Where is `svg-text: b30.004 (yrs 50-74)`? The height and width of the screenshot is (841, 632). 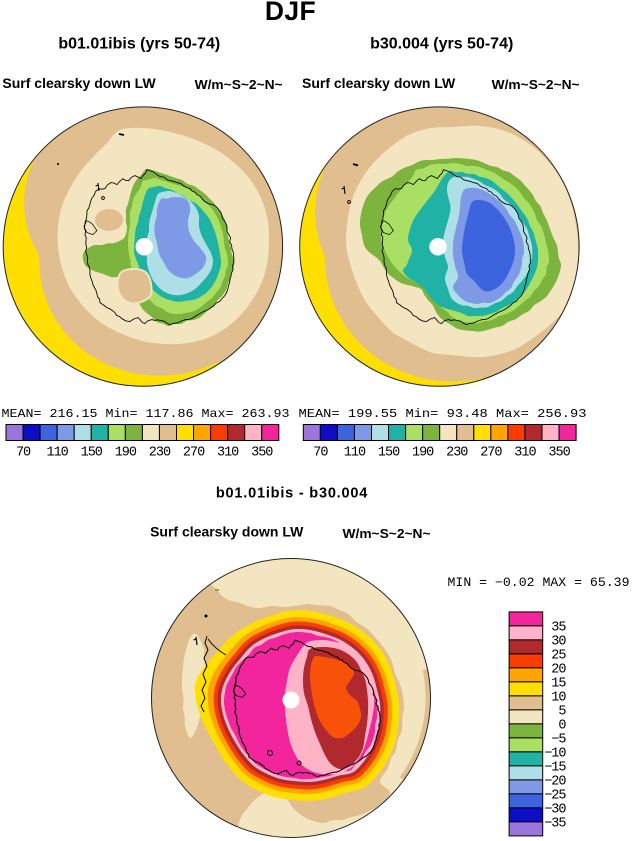
svg-text: b30.004 (yrs 50-74) is located at coordinates (441, 43).